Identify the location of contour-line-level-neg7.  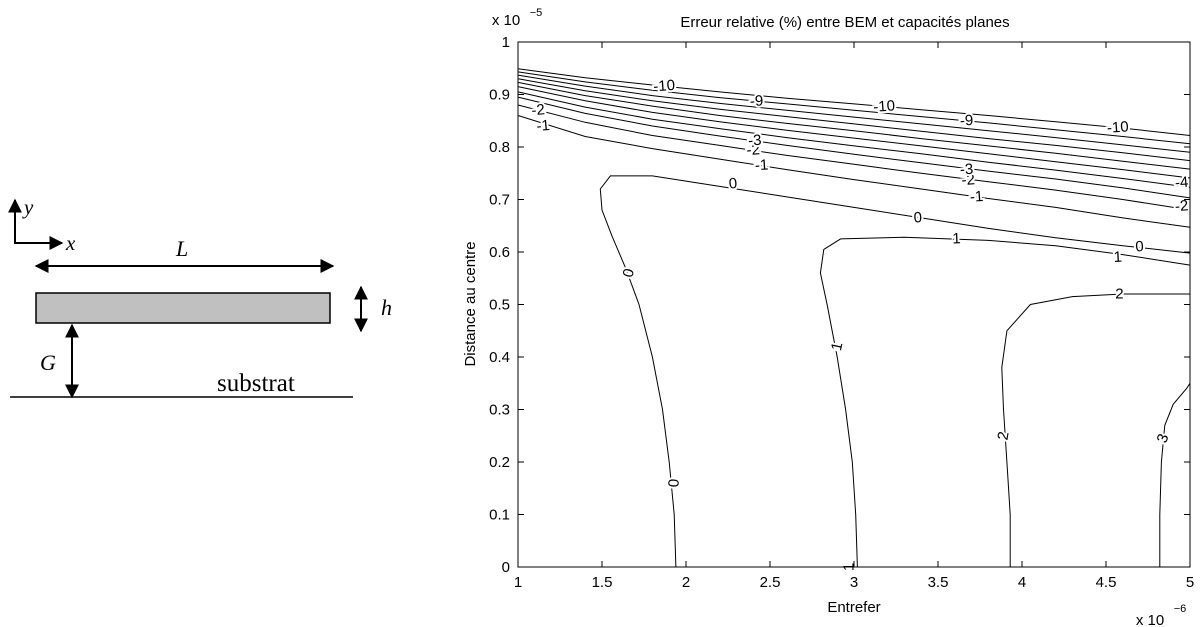
(854, 120).